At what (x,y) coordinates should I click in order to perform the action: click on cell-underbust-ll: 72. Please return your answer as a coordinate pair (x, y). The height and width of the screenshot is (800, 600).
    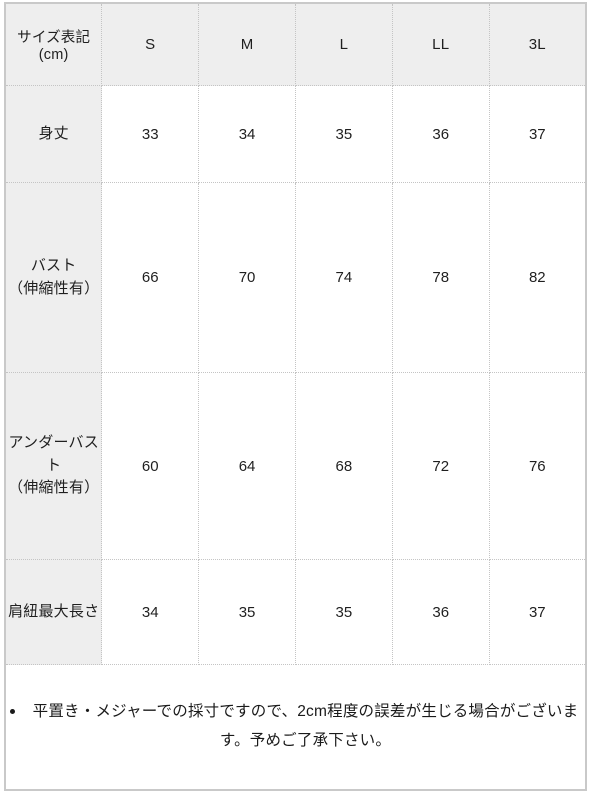
    Looking at the image, I should click on (441, 466).